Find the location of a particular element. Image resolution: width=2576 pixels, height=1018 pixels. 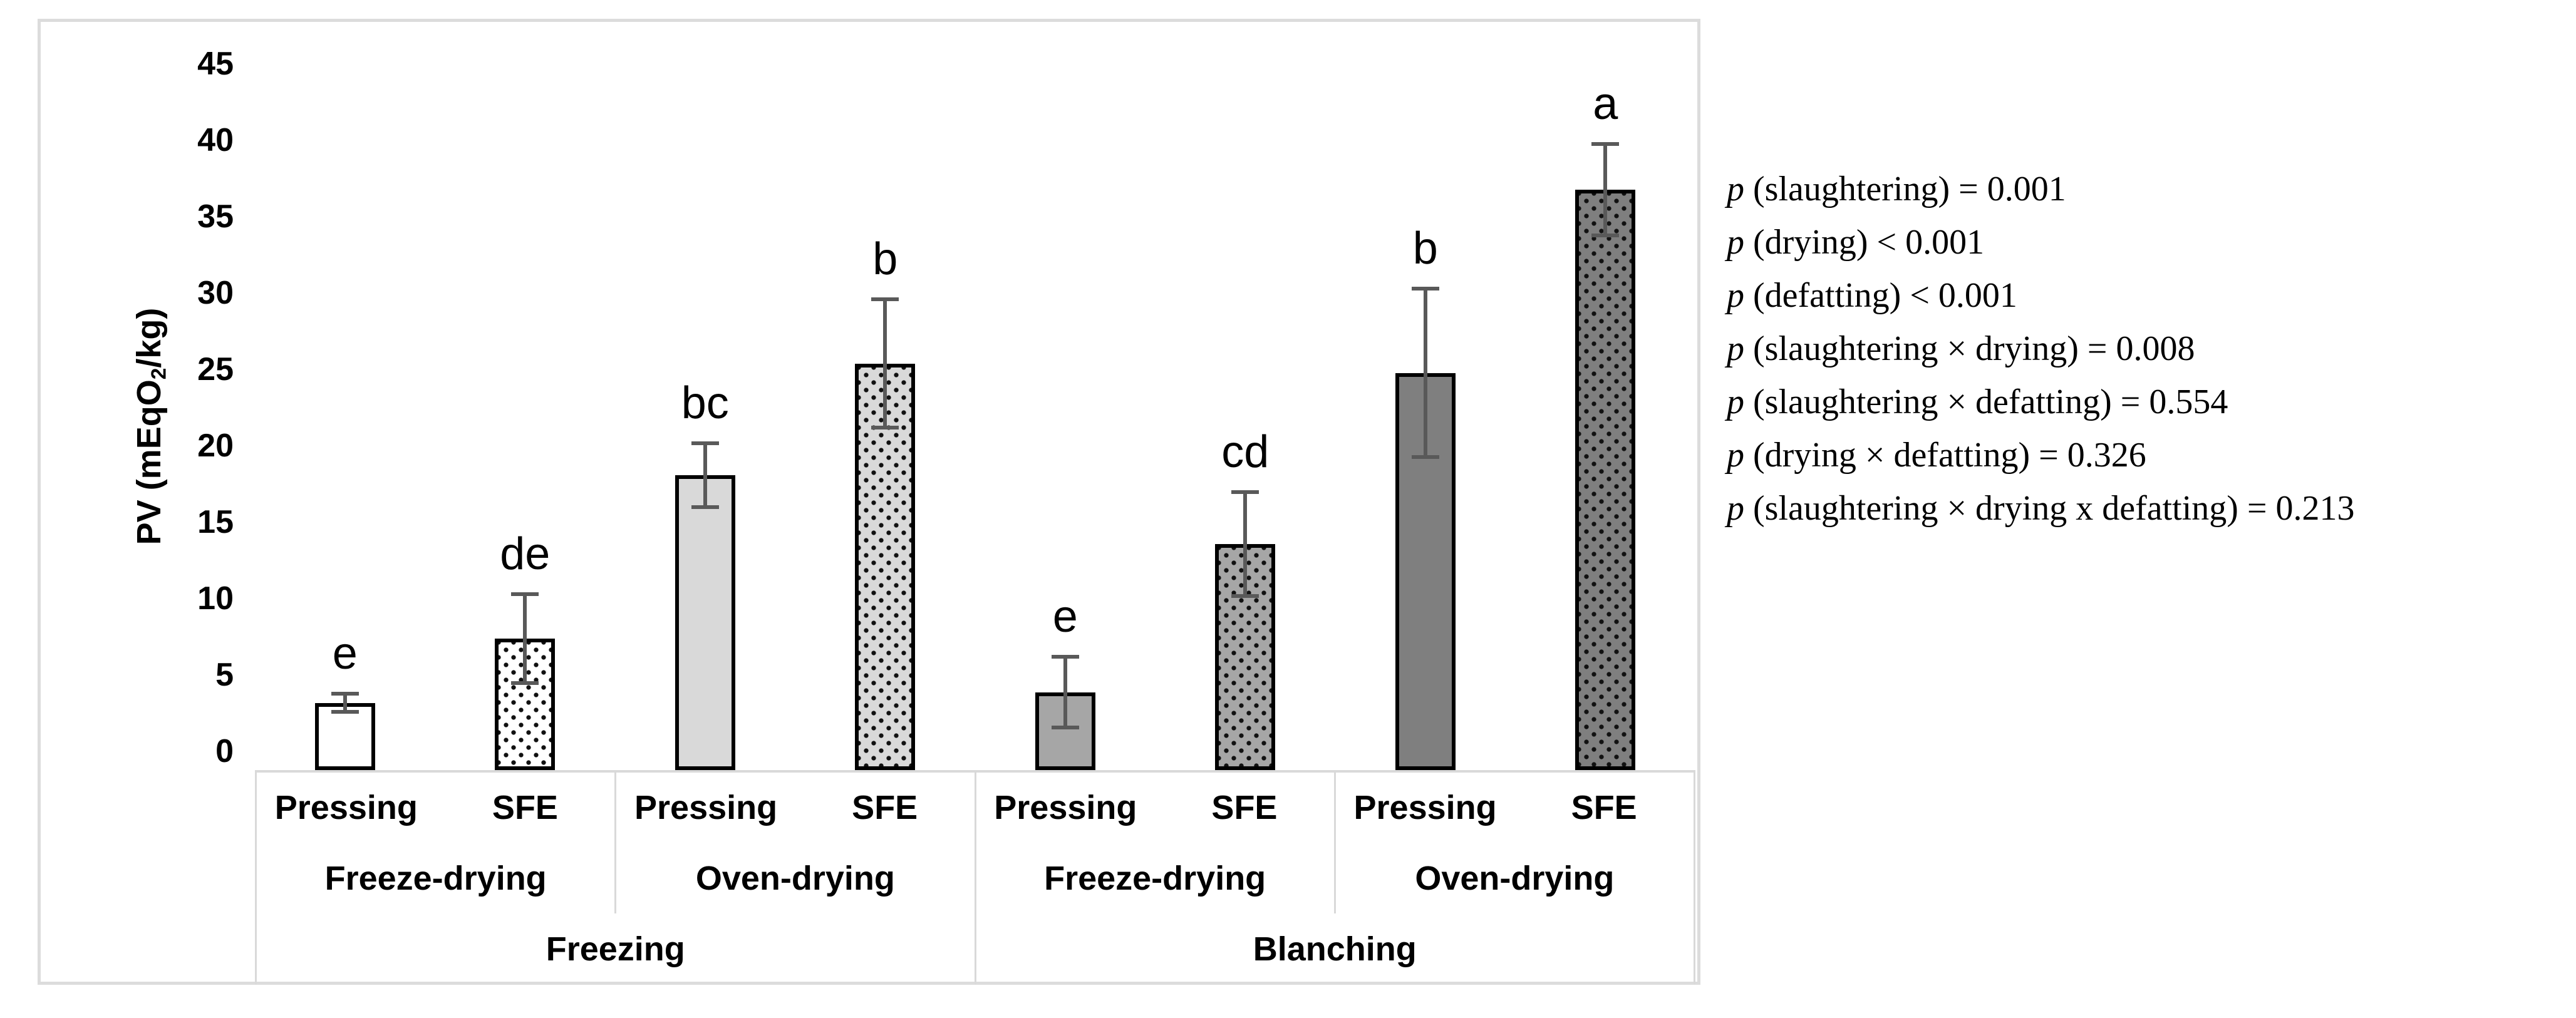

significance-letter: cd is located at coordinates (1245, 451).